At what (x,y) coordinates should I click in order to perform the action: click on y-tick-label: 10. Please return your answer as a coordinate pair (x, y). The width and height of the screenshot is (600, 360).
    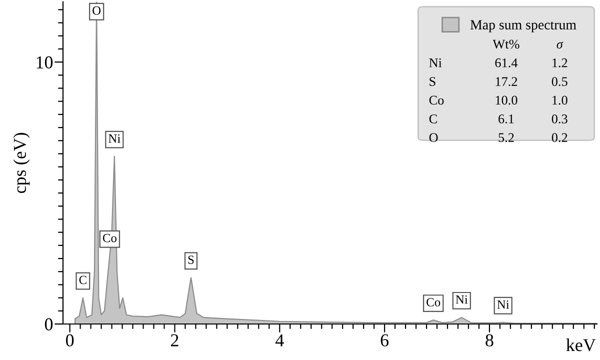
    Looking at the image, I should click on (44, 62).